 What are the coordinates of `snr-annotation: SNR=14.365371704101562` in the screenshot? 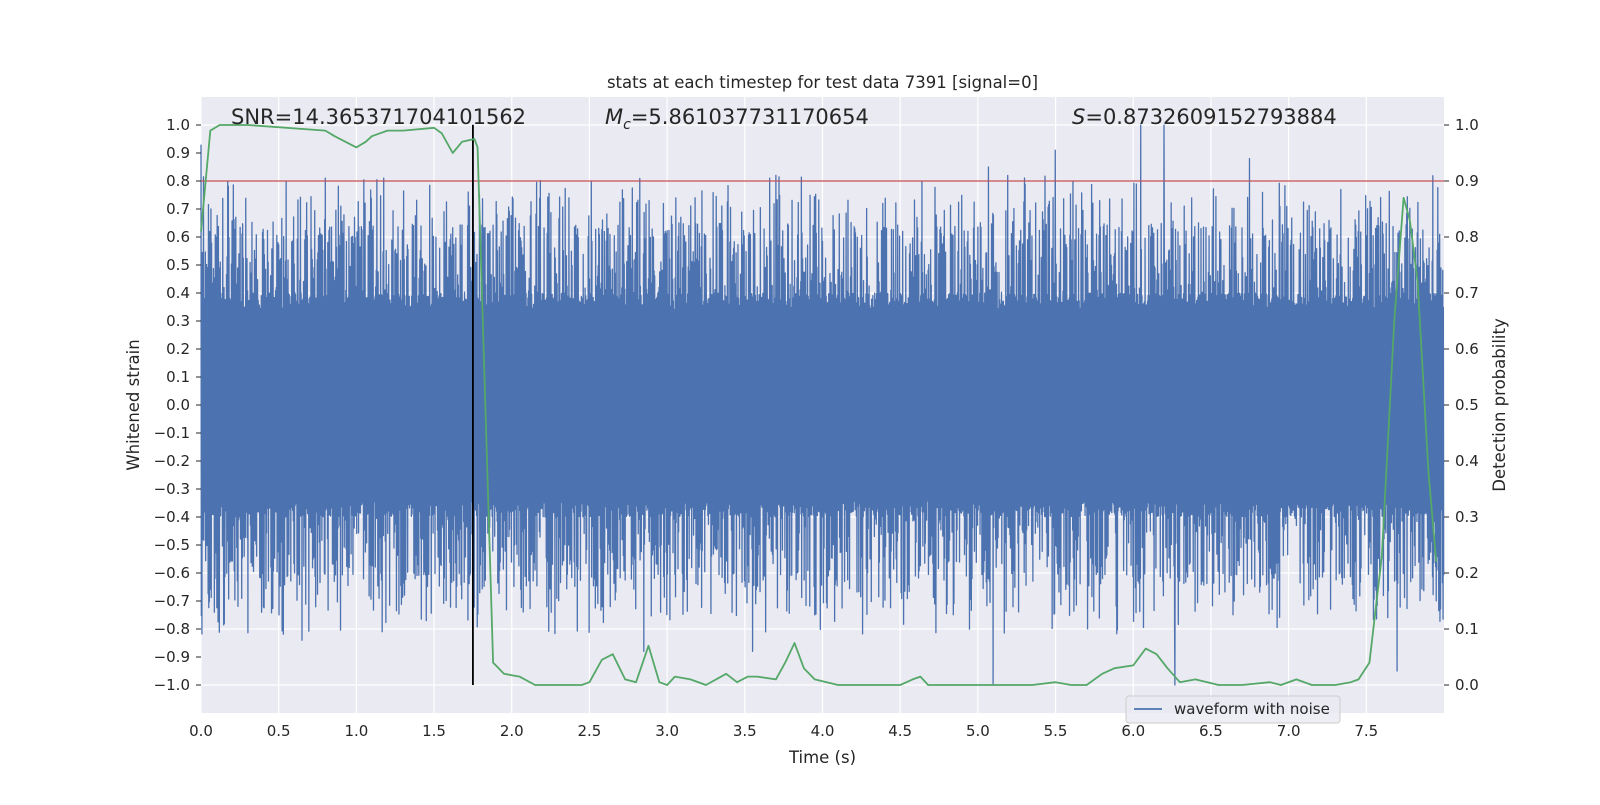 It's located at (378, 117).